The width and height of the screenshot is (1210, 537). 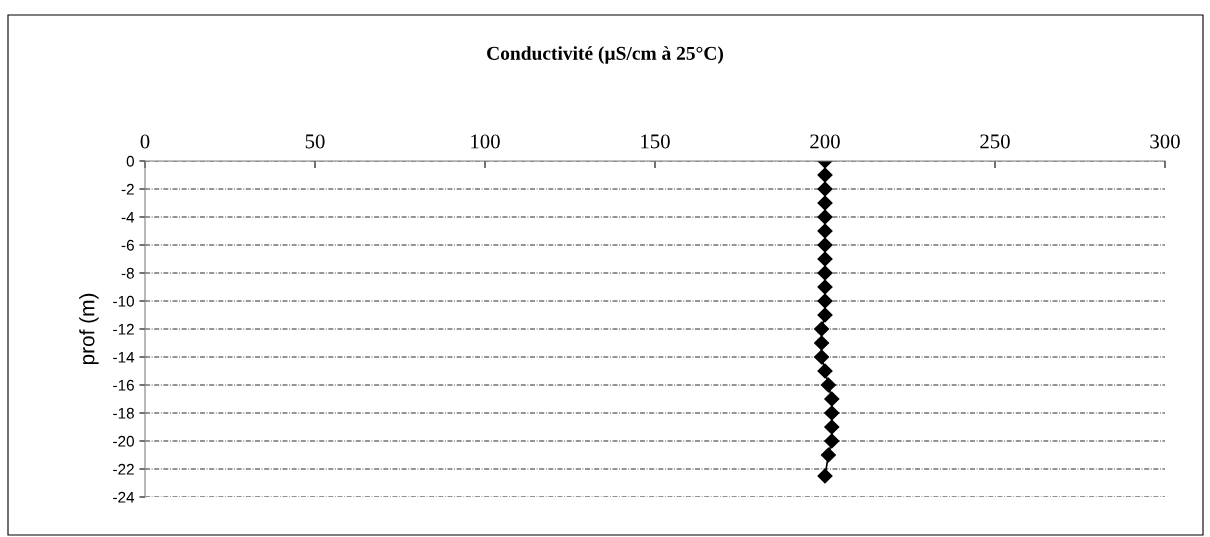 What do you see at coordinates (123, 441) in the screenshot?
I see `y-tick-label: -20` at bounding box center [123, 441].